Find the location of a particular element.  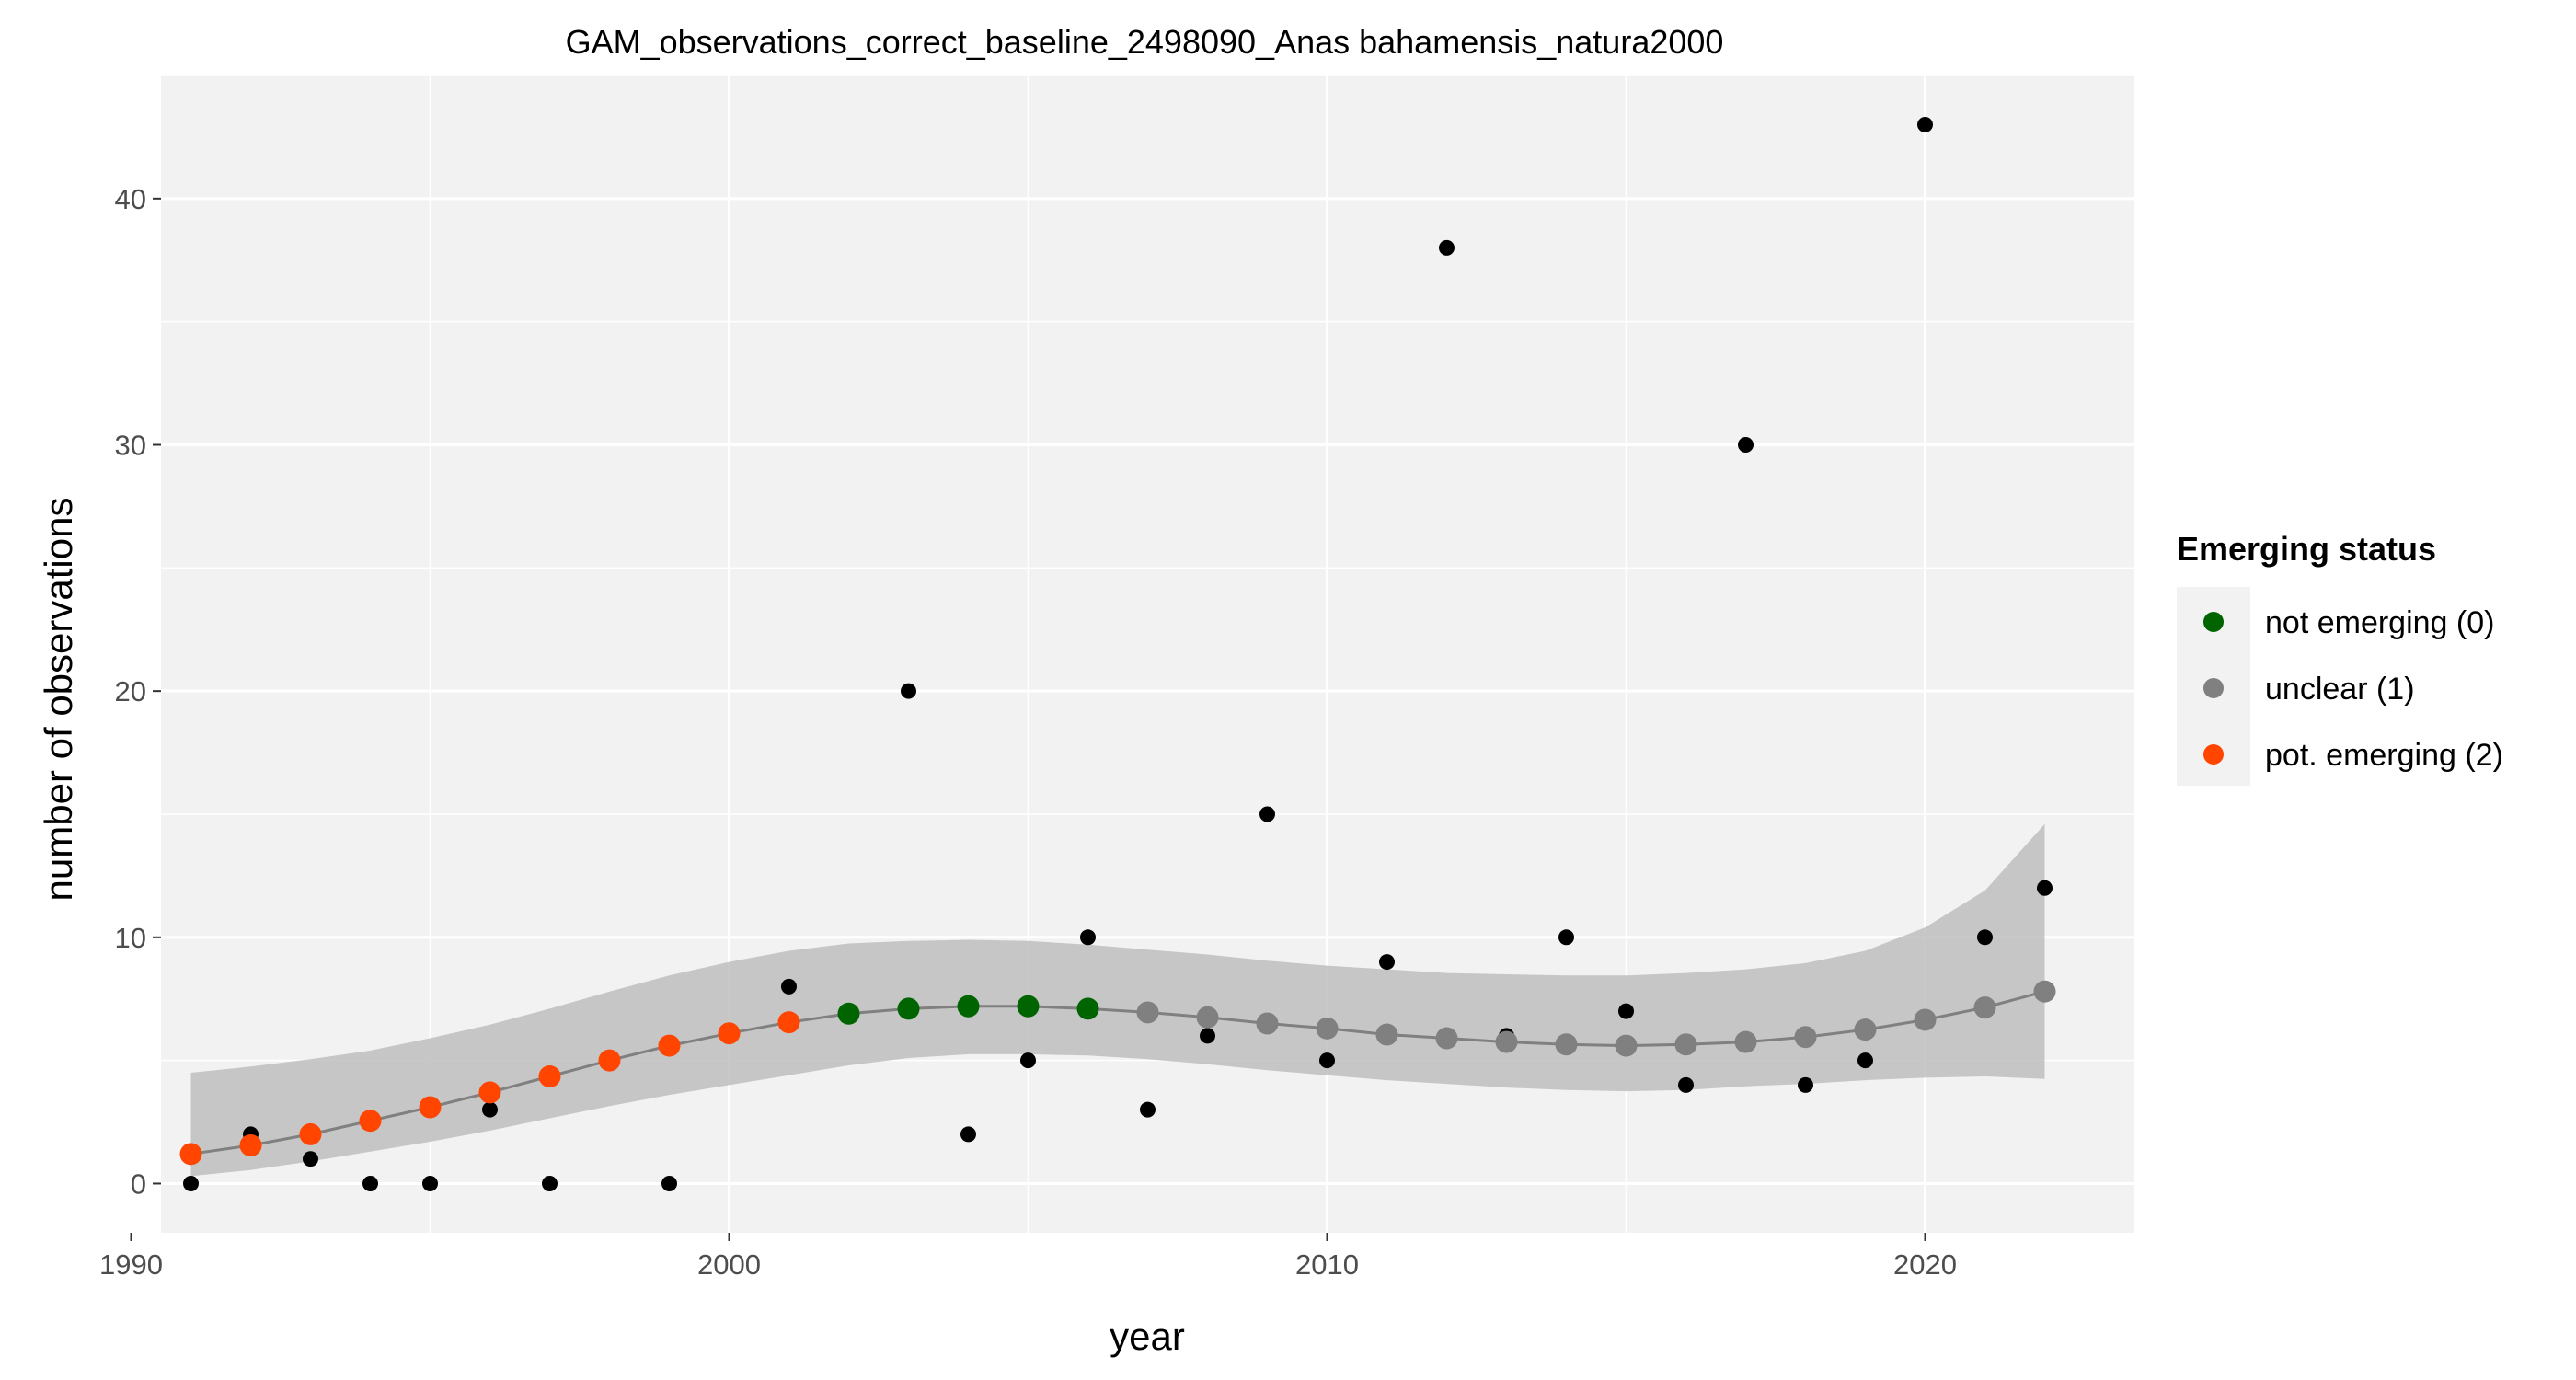

y-tick-label: 10 is located at coordinates (130, 938).